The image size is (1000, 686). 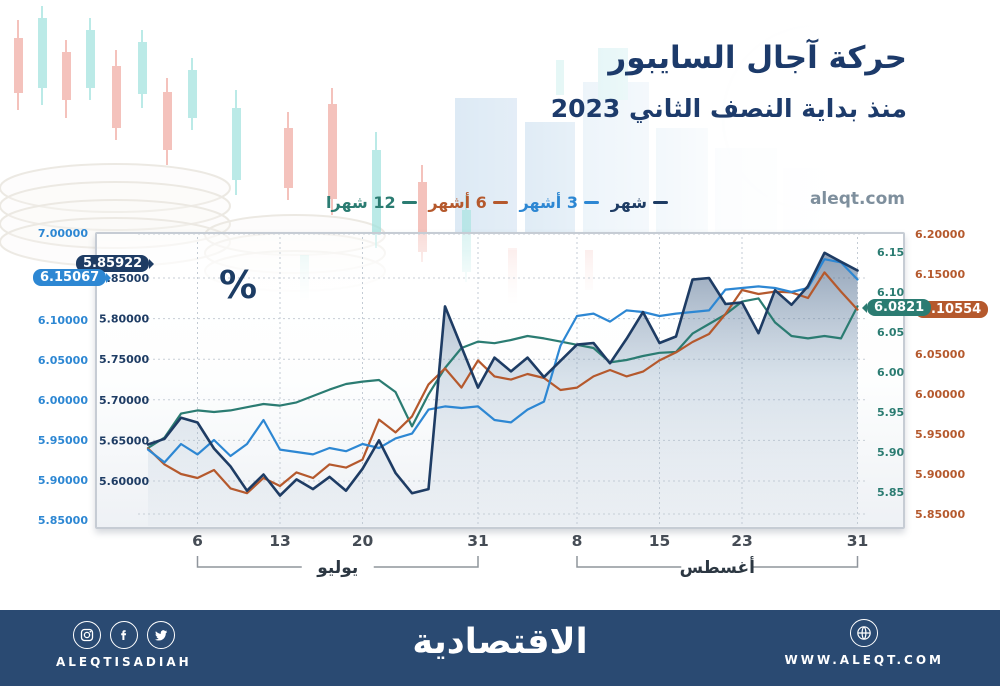 What do you see at coordinates (337, 568) in the screenshot?
I see `svg-text: يوليو` at bounding box center [337, 568].